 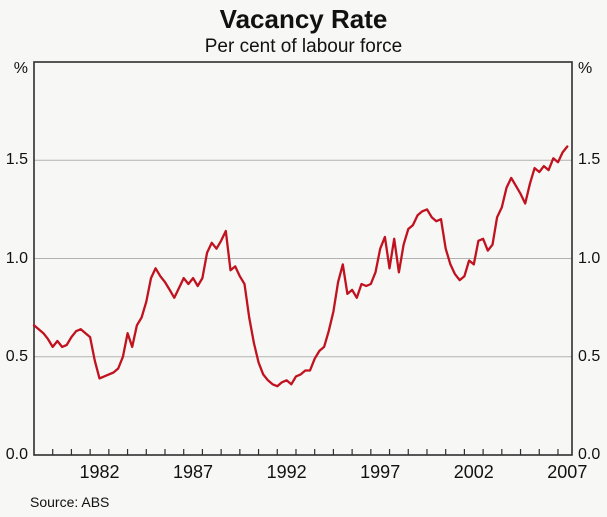 What do you see at coordinates (16, 356) in the screenshot?
I see `y-tick-label-left-0.5: 0.5` at bounding box center [16, 356].